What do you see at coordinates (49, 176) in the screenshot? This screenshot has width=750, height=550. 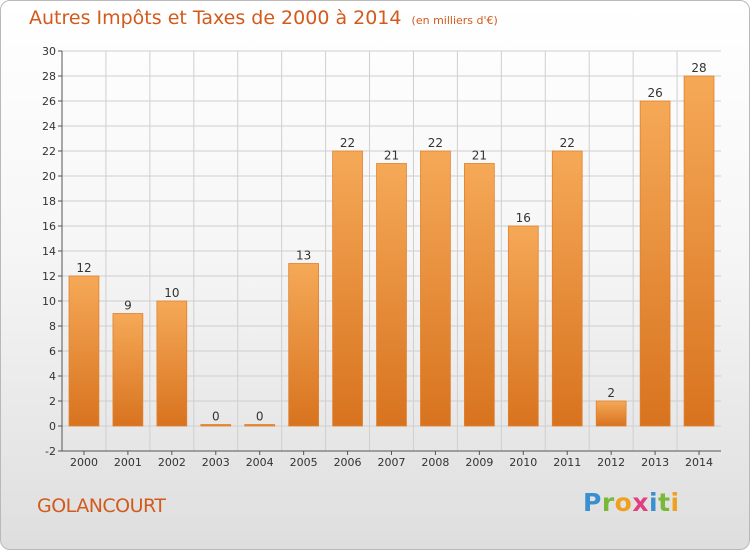 I see `y-tick-label: 20` at bounding box center [49, 176].